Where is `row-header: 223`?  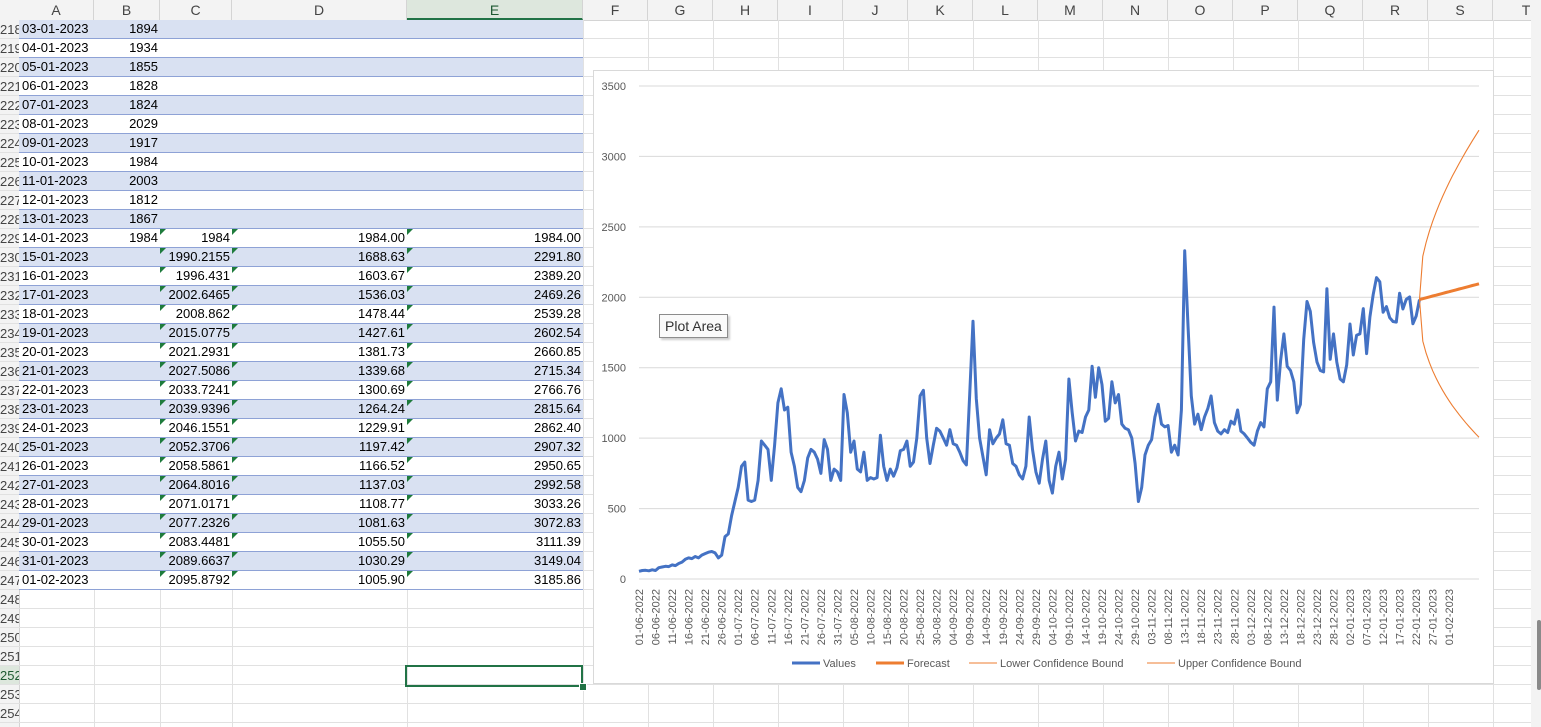 row-header: 223 is located at coordinates (10, 125).